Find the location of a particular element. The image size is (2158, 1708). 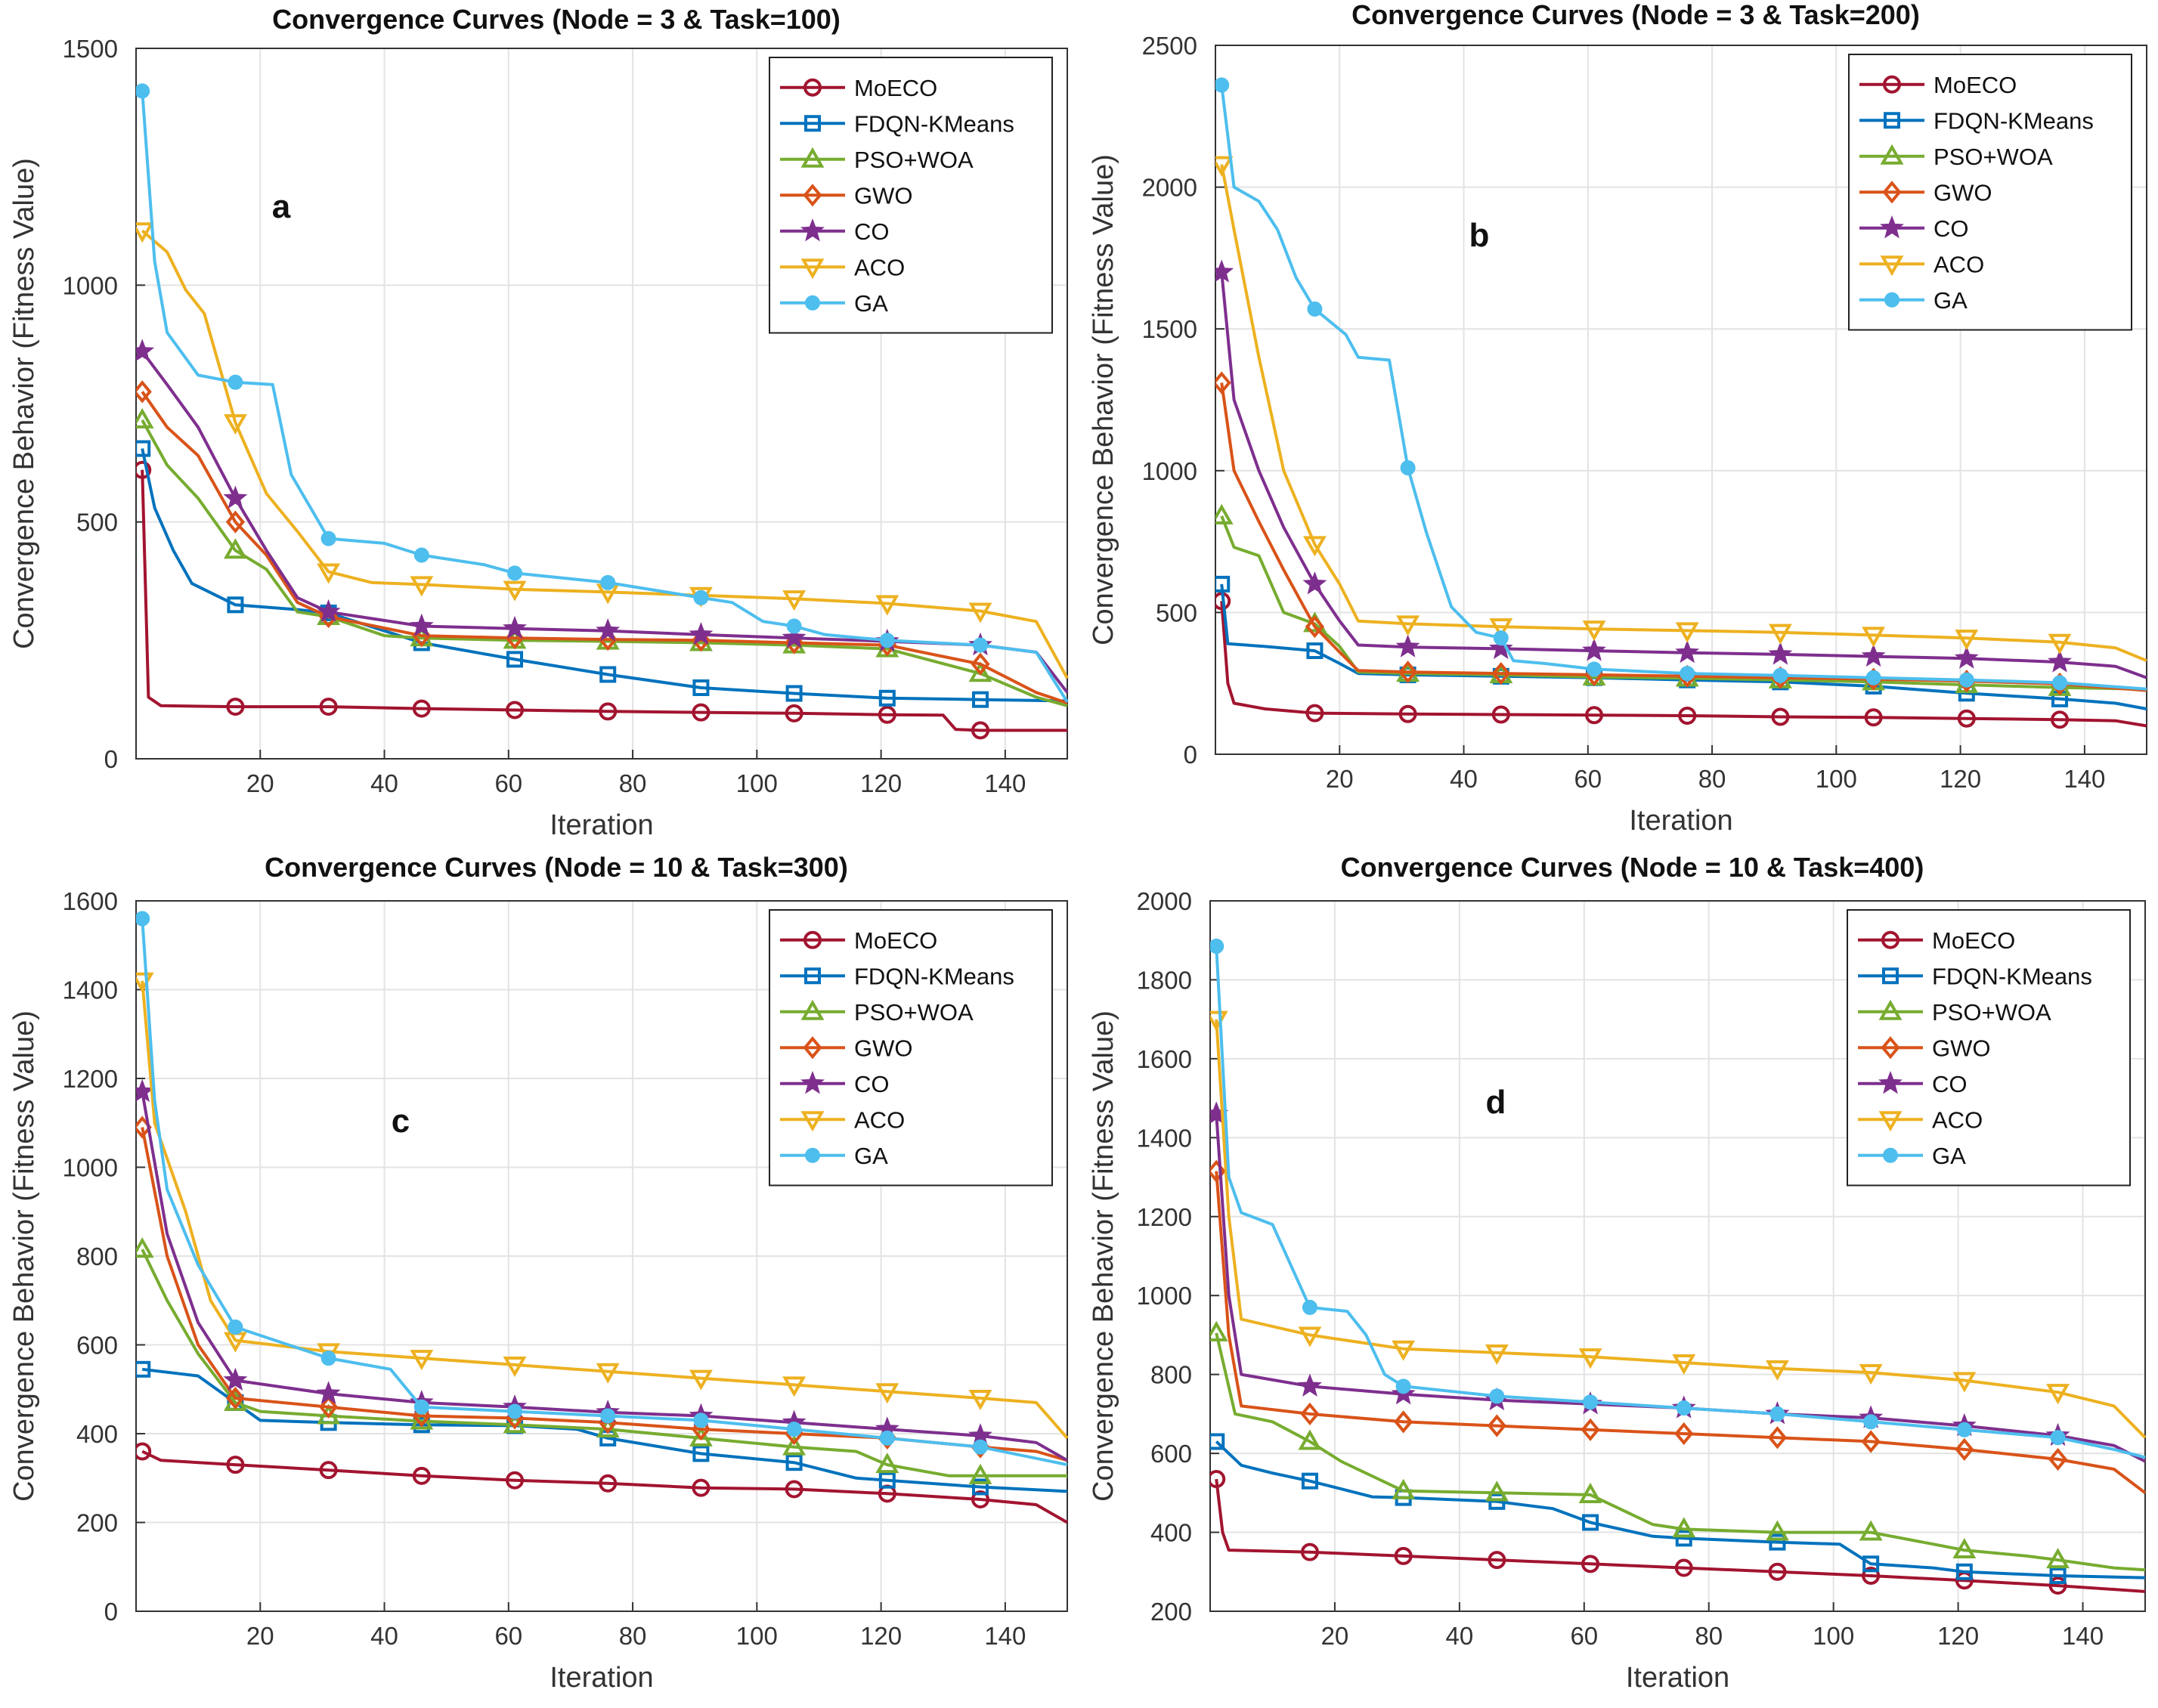

legend: MoECO FDQN-KMeans PSO+WOA GWO CO ACO GA is located at coordinates (911, 1048).